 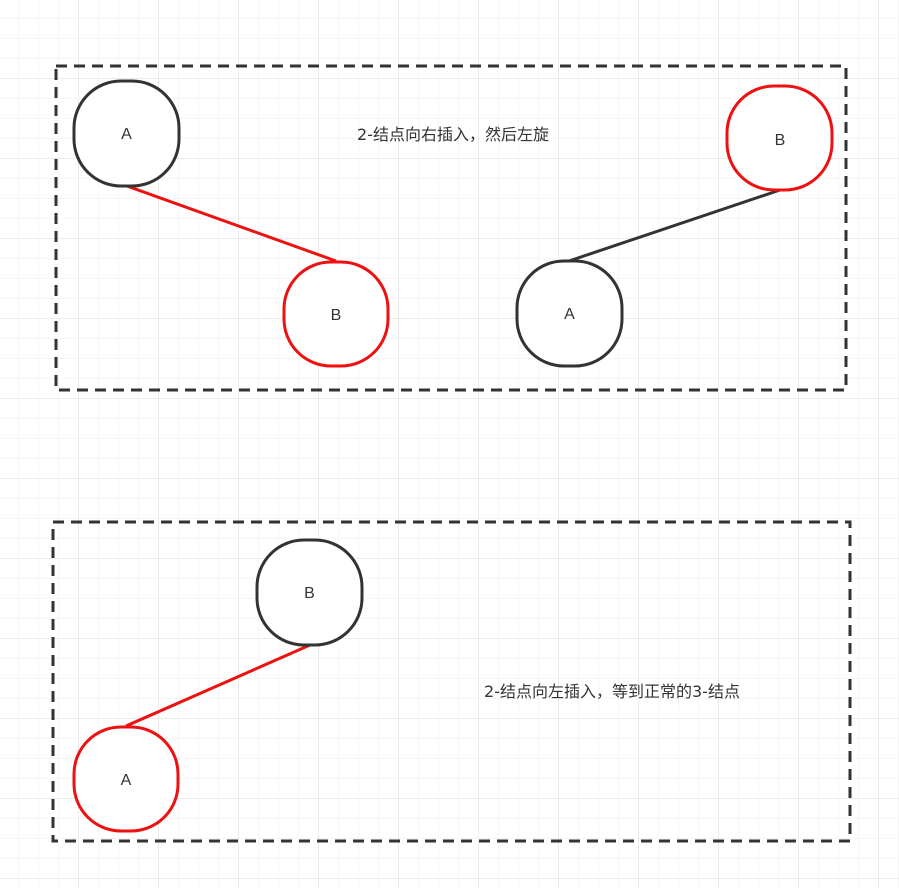 I want to click on bottom-tree-parent-node: B, so click(x=309, y=592).